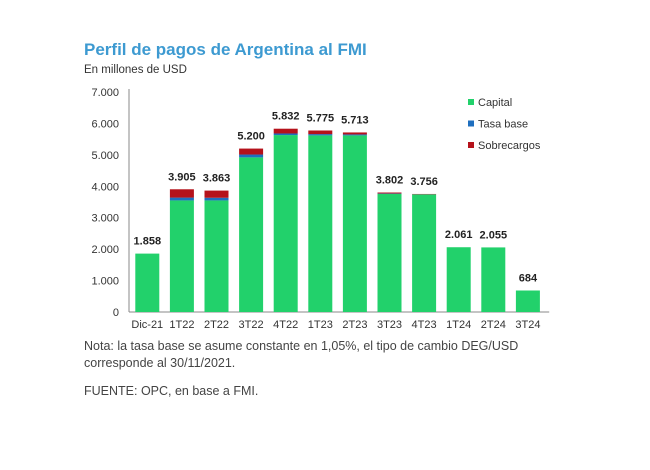 This screenshot has width=650, height=470. What do you see at coordinates (355, 120) in the screenshot?
I see `bar-total-label: 5.713` at bounding box center [355, 120].